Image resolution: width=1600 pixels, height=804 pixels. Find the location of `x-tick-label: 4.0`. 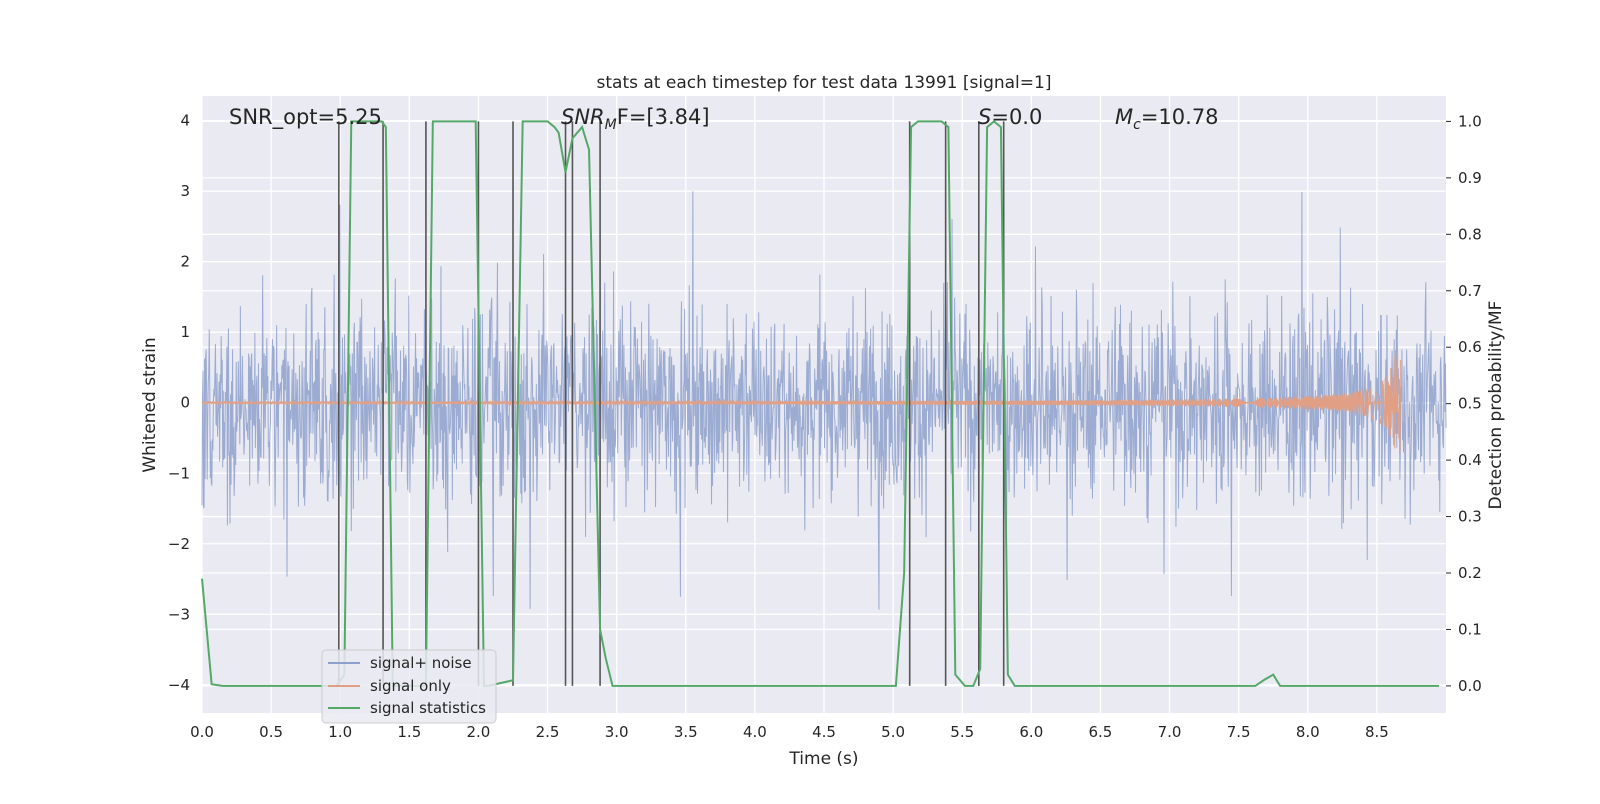

x-tick-label: 4.0 is located at coordinates (755, 732).